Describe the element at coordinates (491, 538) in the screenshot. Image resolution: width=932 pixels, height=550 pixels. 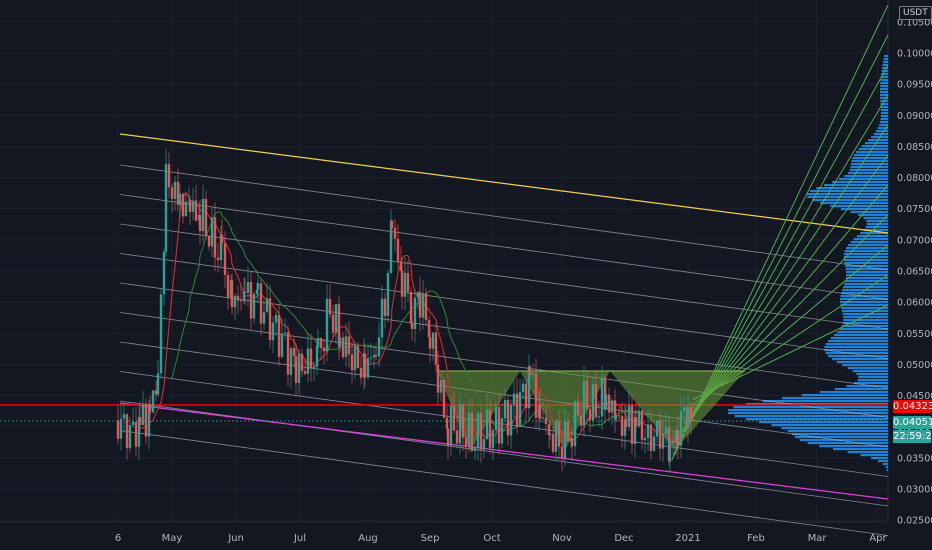
I see `x-tick-label: Oct` at that location.